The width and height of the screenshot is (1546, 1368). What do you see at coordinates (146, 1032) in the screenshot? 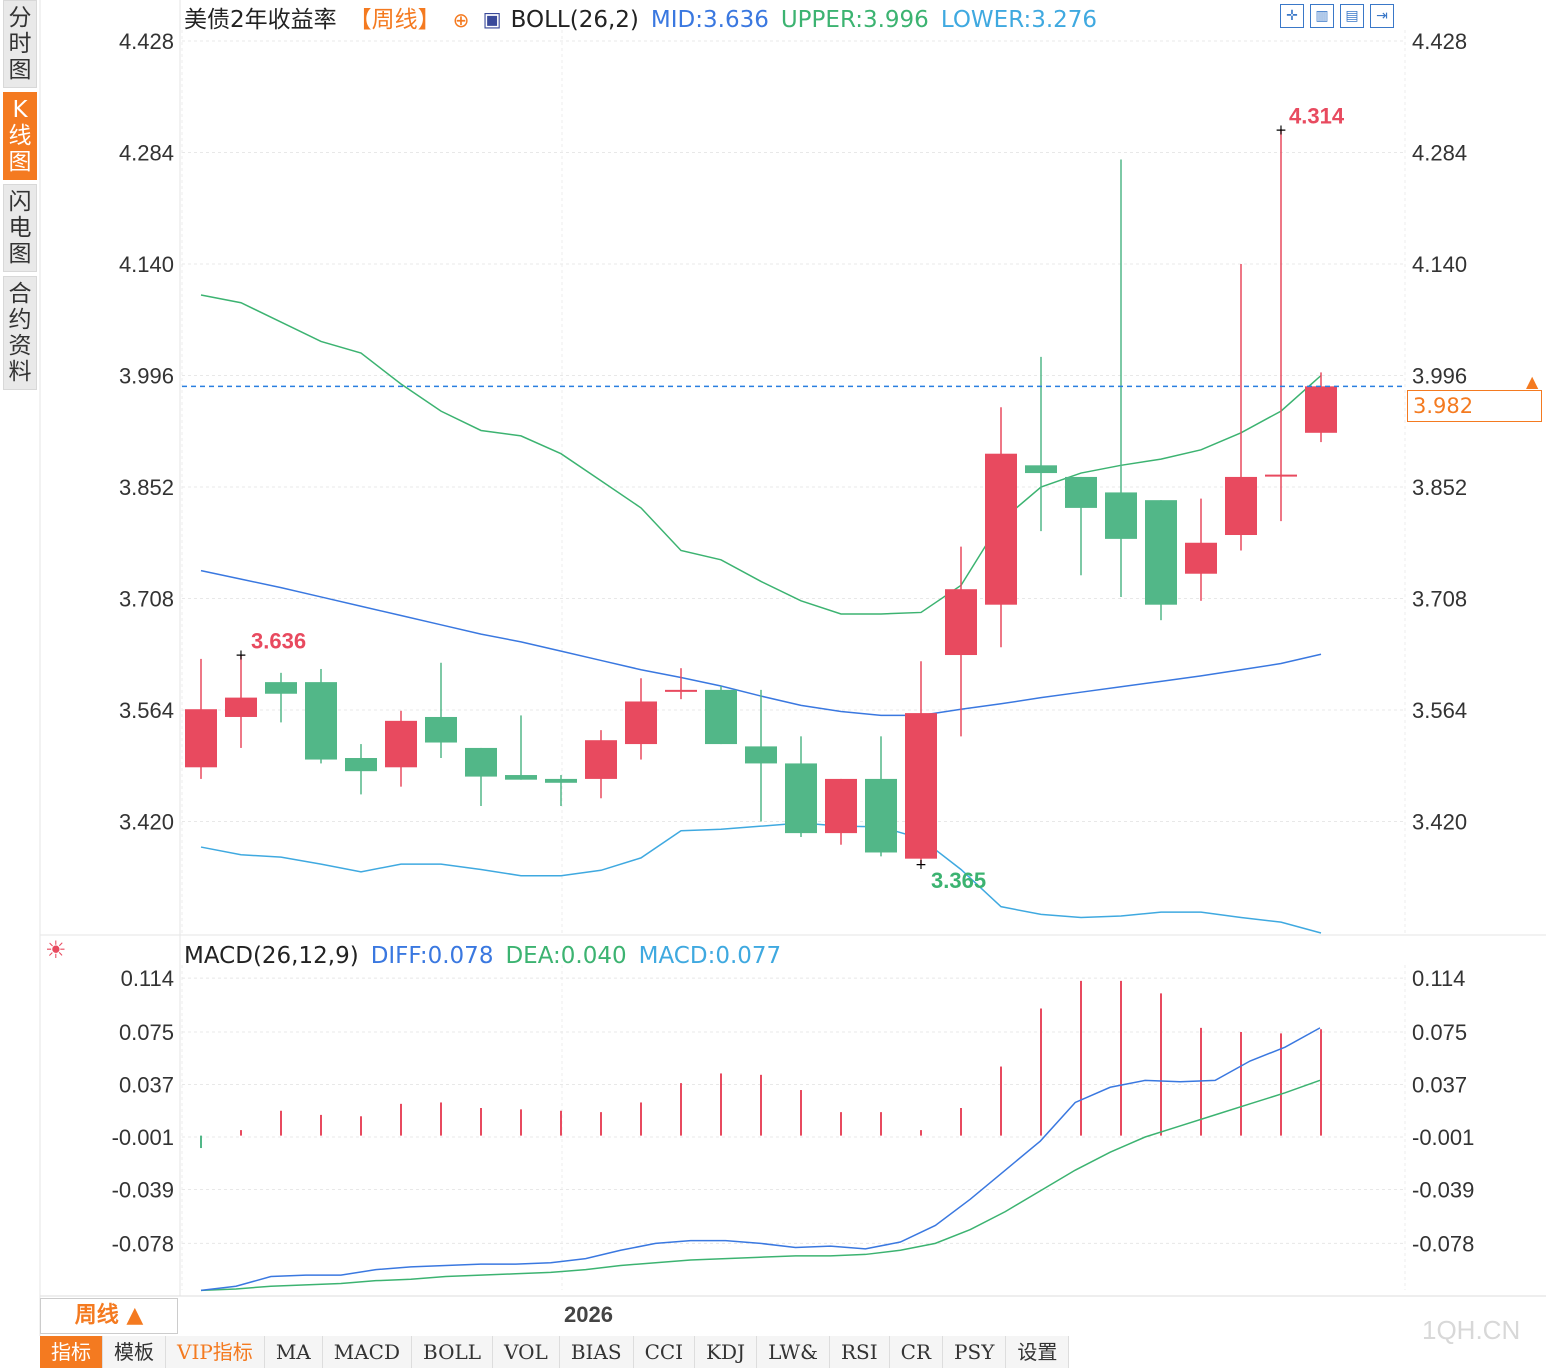
I see `macd-y-tick-left: 0.075` at bounding box center [146, 1032].